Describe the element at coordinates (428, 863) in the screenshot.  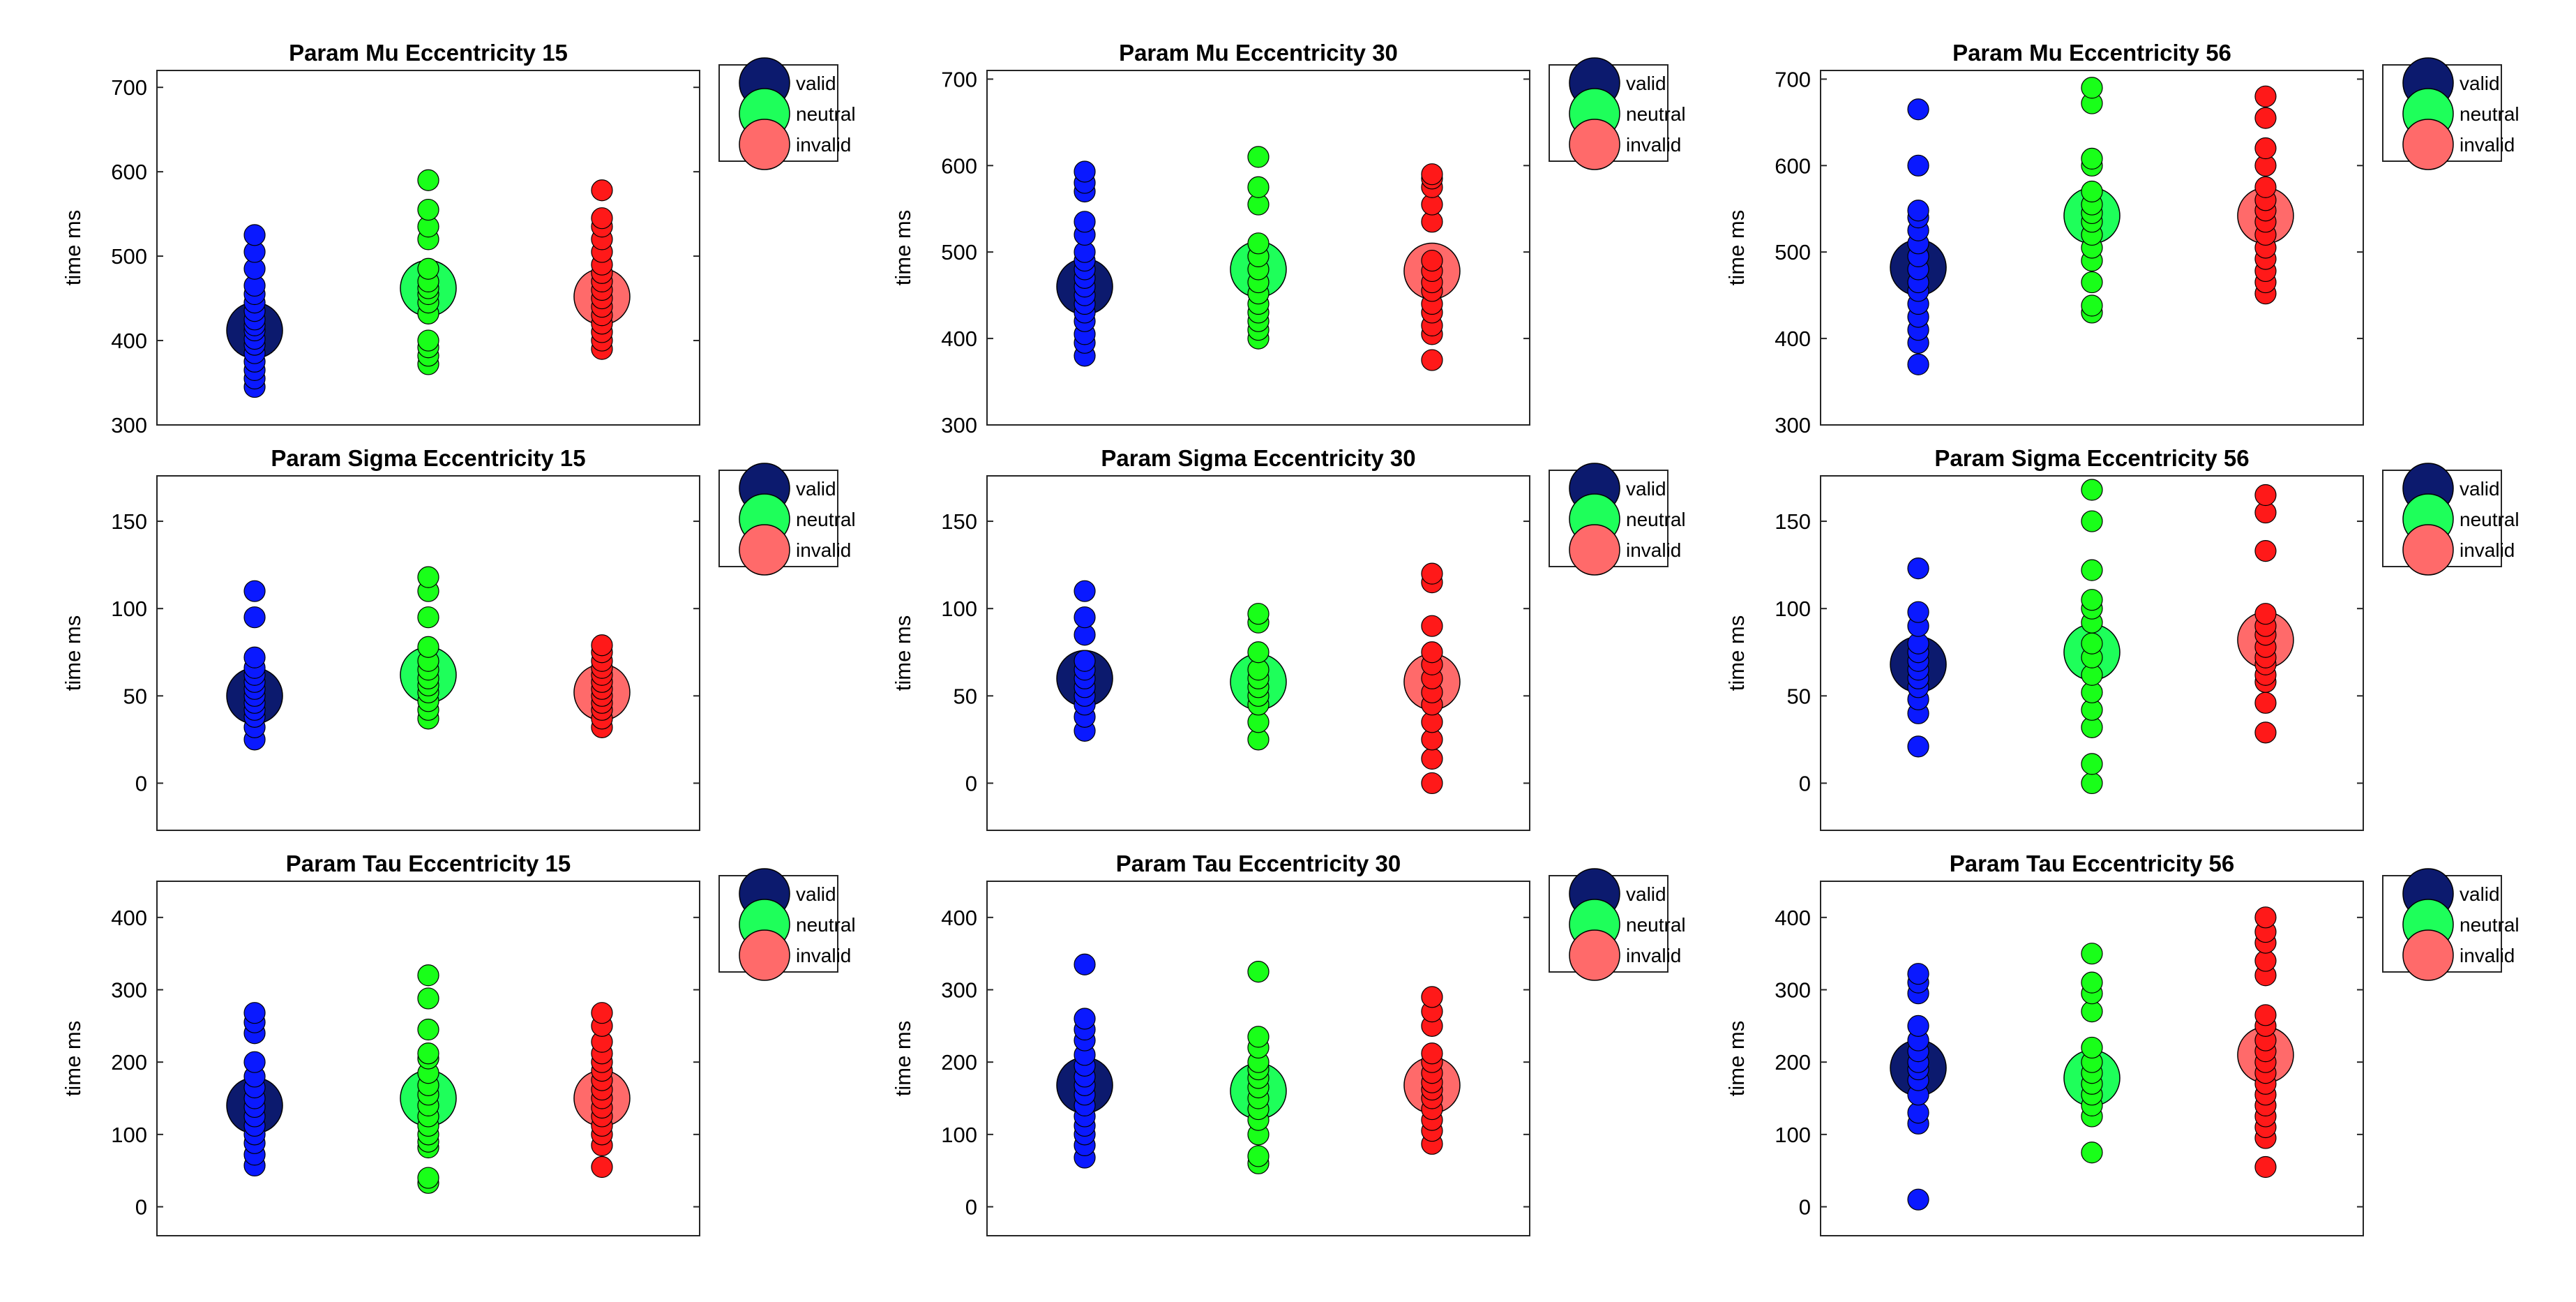
I see `subplot-title: Param Tau Eccentricity 15` at that location.